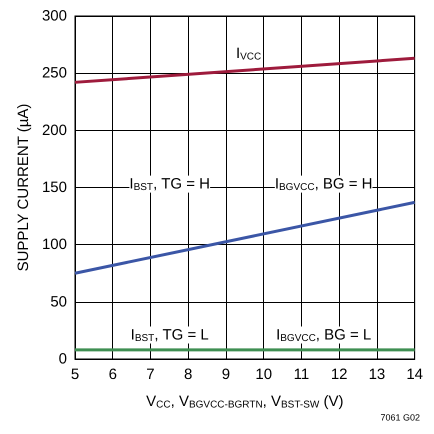  Describe the element at coordinates (150, 374) in the screenshot. I see `x-tick-label: 7` at that location.